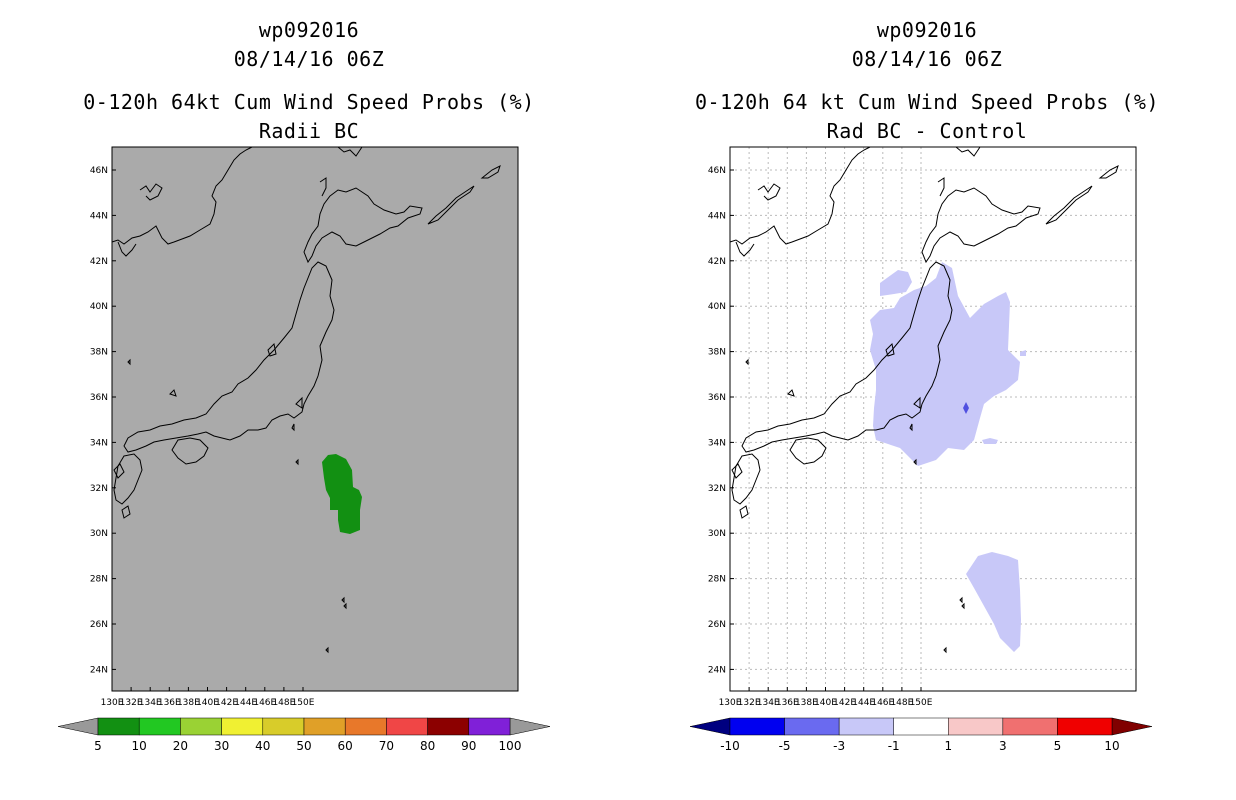  What do you see at coordinates (901, 703) in the screenshot?
I see `lon-label: 148E` at bounding box center [901, 703].